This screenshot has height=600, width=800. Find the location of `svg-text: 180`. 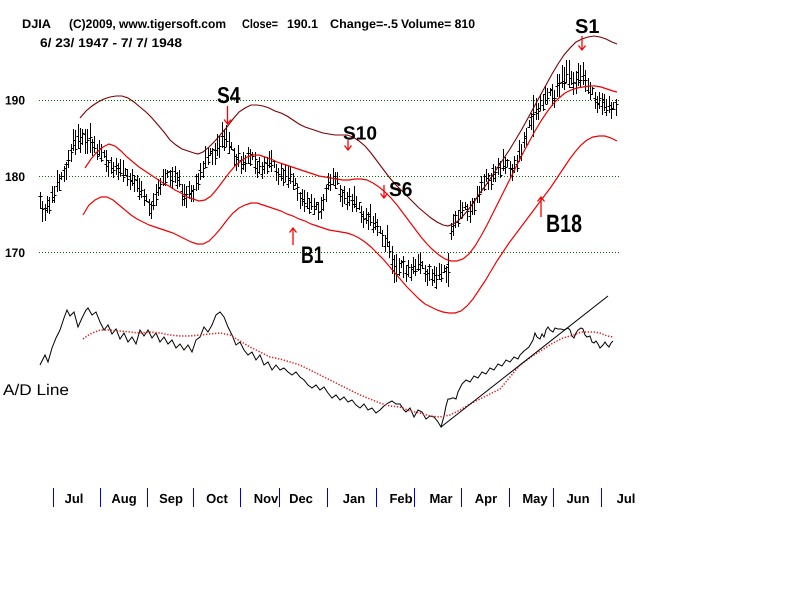

svg-text: 180 is located at coordinates (15, 177).